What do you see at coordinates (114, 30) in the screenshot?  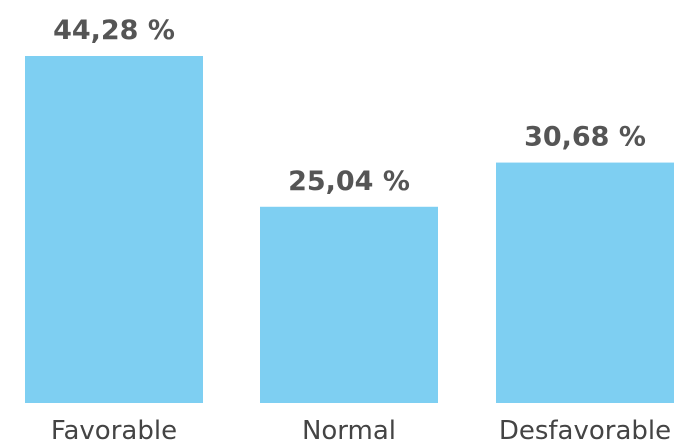 I see `data-label-favorable: 44,28 %` at bounding box center [114, 30].